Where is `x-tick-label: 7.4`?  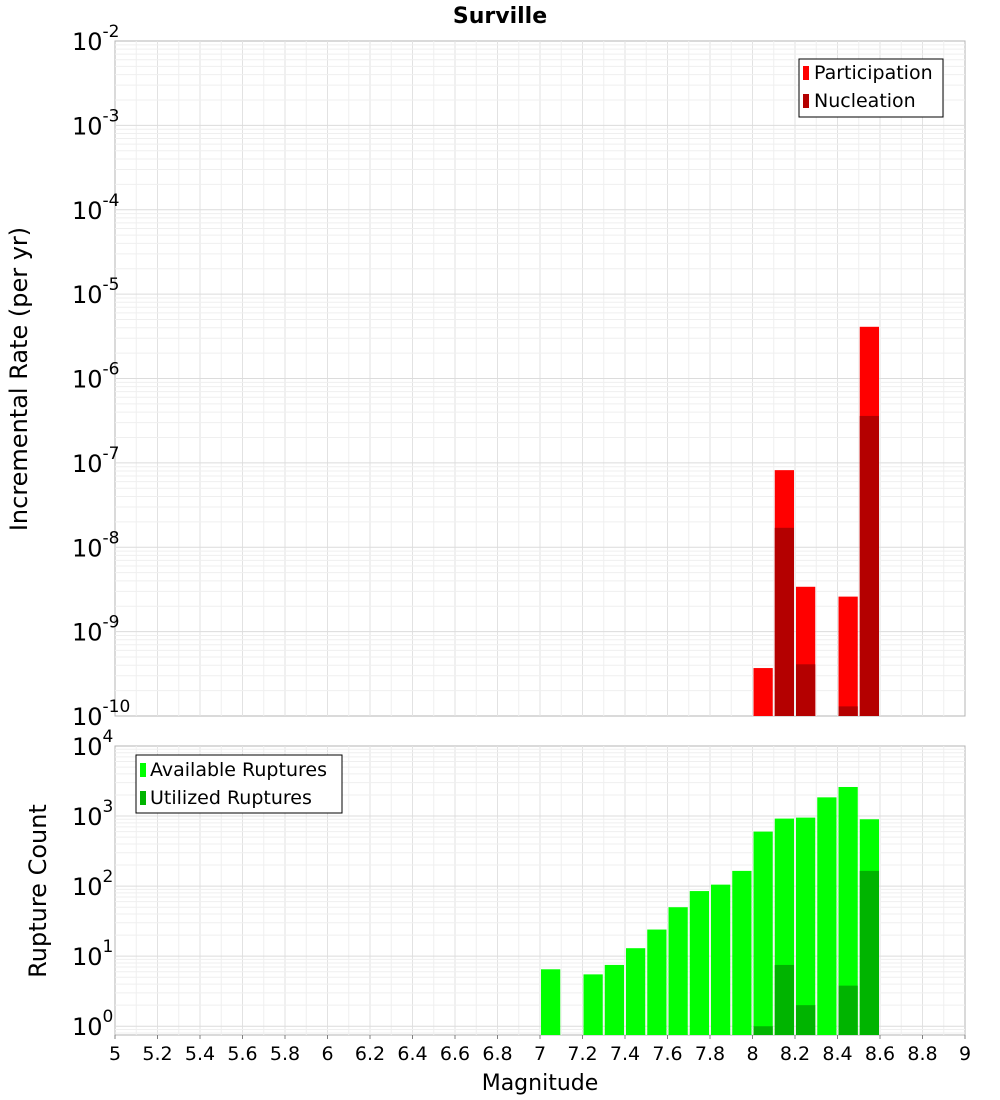 x-tick-label: 7.4 is located at coordinates (625, 1054).